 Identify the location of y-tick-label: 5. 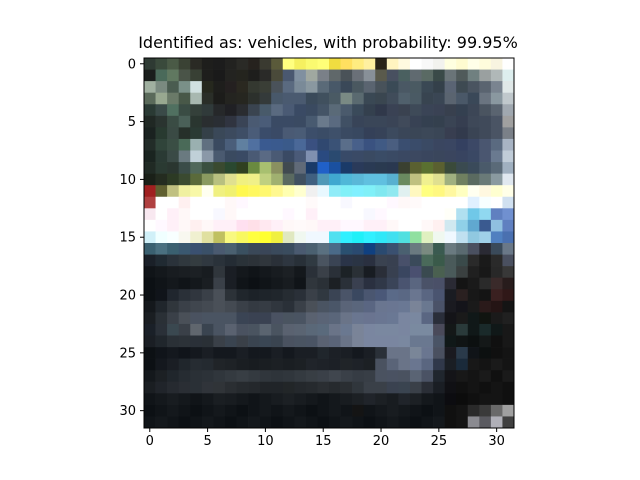
(132, 122).